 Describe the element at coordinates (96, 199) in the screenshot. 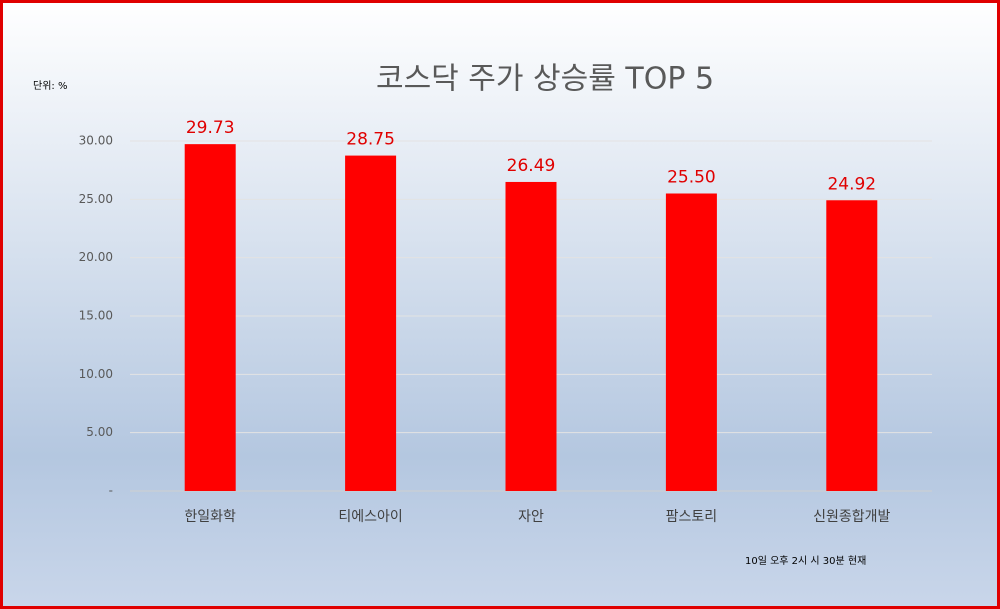

I see `y-tick-label: 25.00` at that location.